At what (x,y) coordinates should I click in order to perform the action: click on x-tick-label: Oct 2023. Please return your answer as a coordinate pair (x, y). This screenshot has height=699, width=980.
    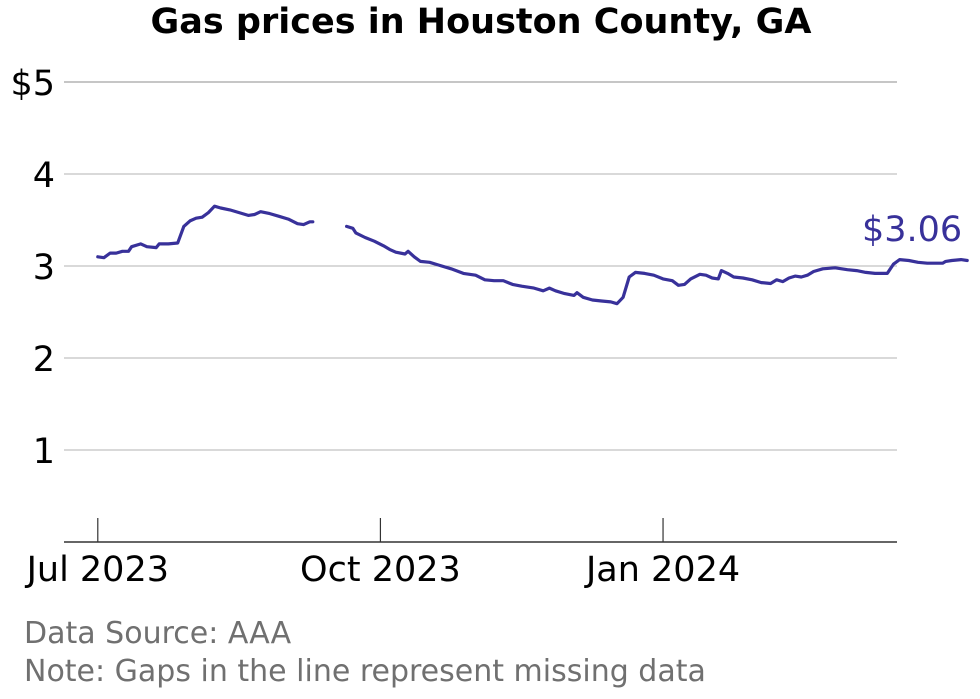
    Looking at the image, I should click on (380, 570).